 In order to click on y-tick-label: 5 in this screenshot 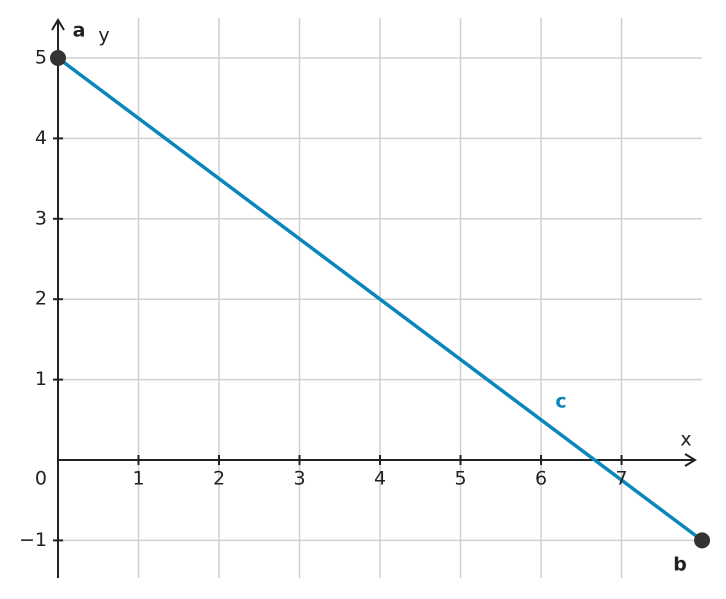, I will do `click(41, 58)`.